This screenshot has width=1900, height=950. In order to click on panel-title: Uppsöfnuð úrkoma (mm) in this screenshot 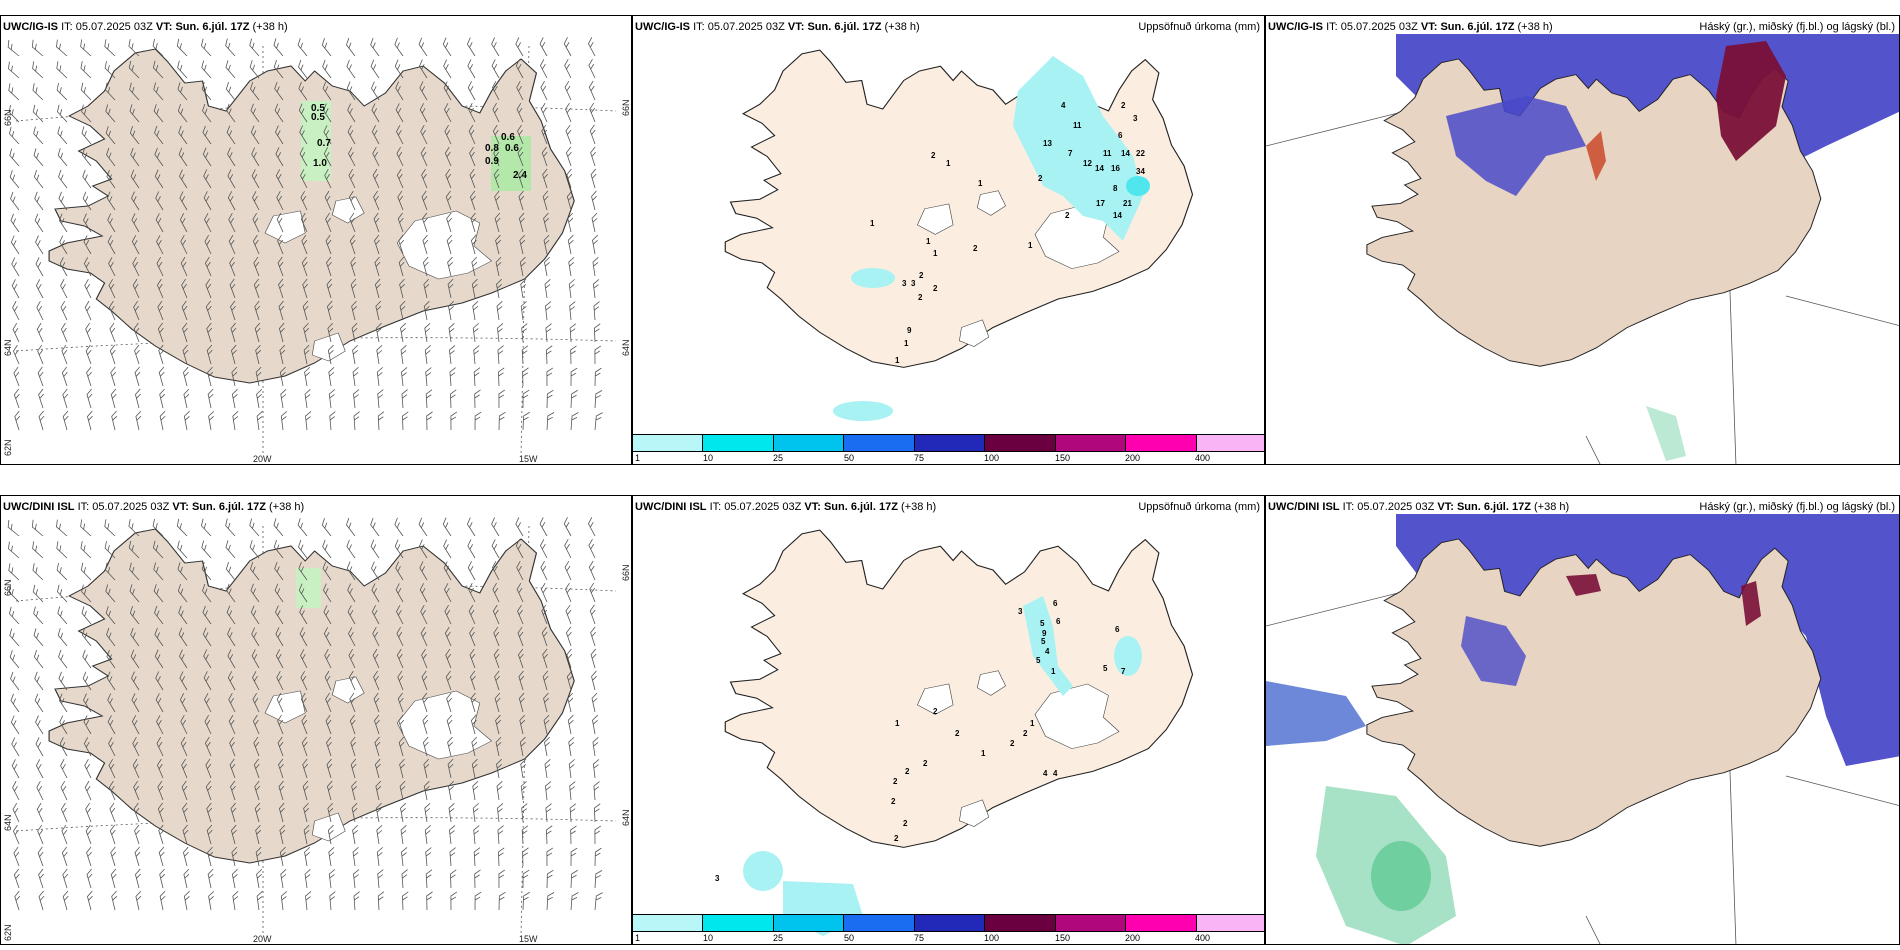, I will do `click(1199, 507)`.